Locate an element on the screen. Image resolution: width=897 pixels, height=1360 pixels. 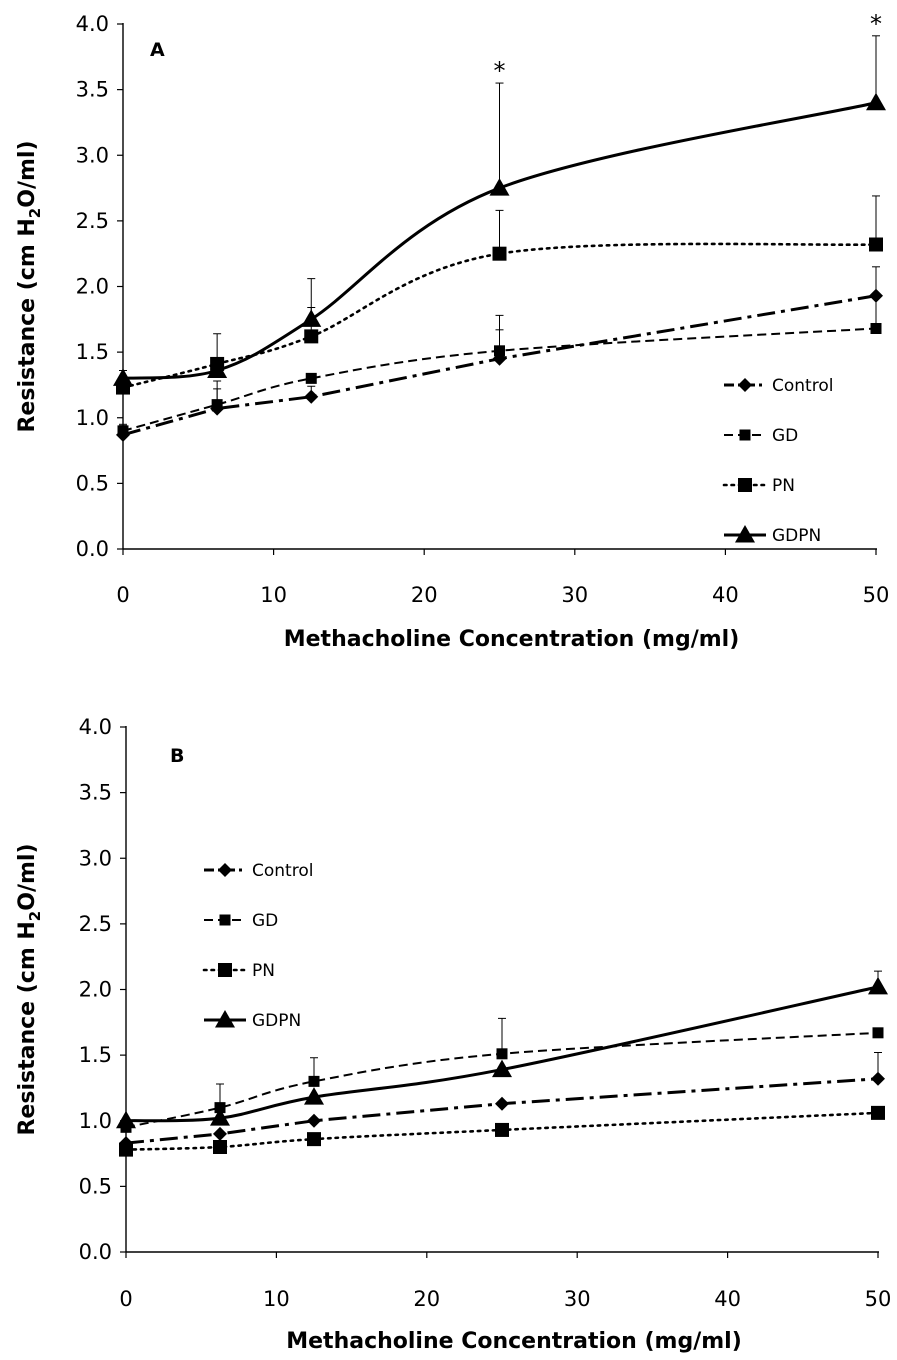
panel-label: A is located at coordinates (157, 50).